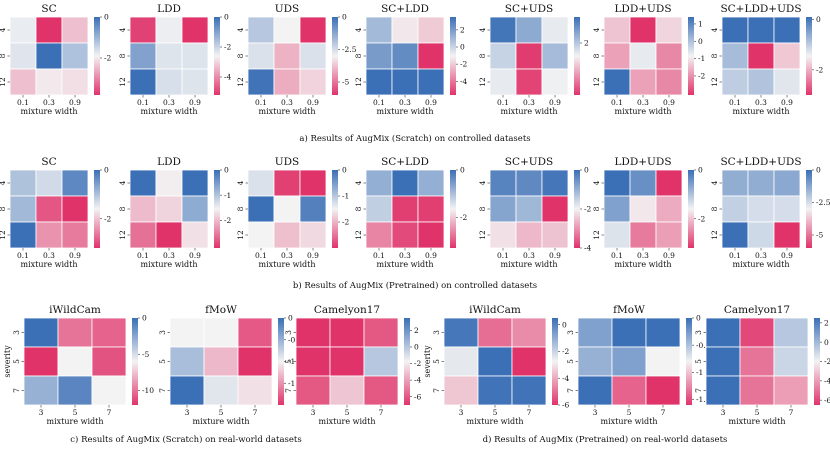 Image resolution: width=830 pixels, height=449 pixels. I want to click on heatmap-title: LDD, so click(169, 9).